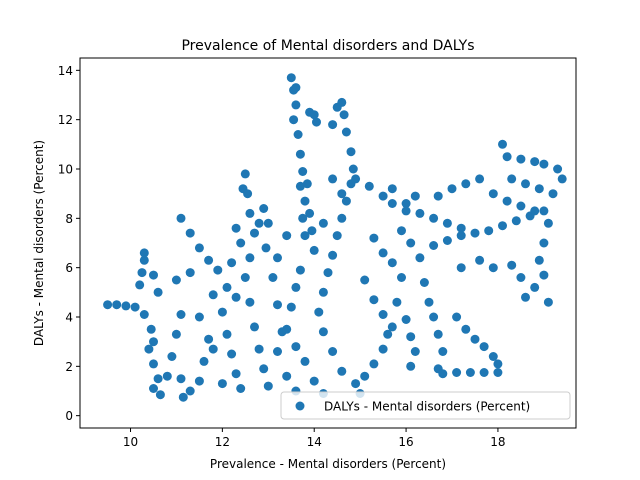 The height and width of the screenshot is (480, 640). What do you see at coordinates (65, 71) in the screenshot?
I see `y-tick-label: 14` at bounding box center [65, 71].